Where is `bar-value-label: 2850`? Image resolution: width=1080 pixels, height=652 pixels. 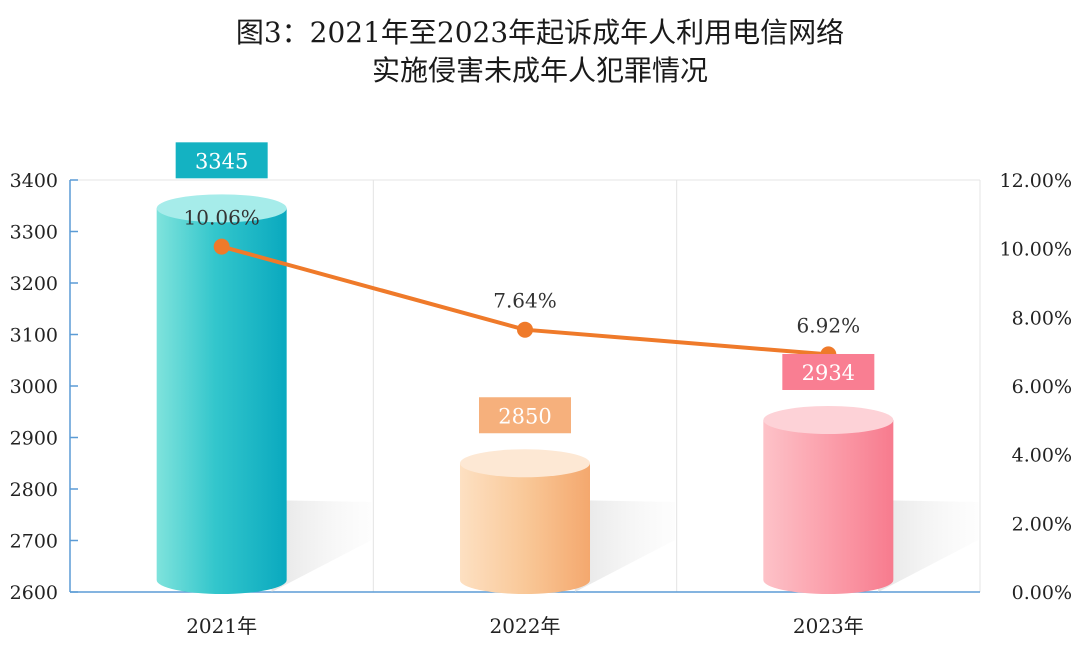 bar-value-label: 2850 is located at coordinates (524, 416).